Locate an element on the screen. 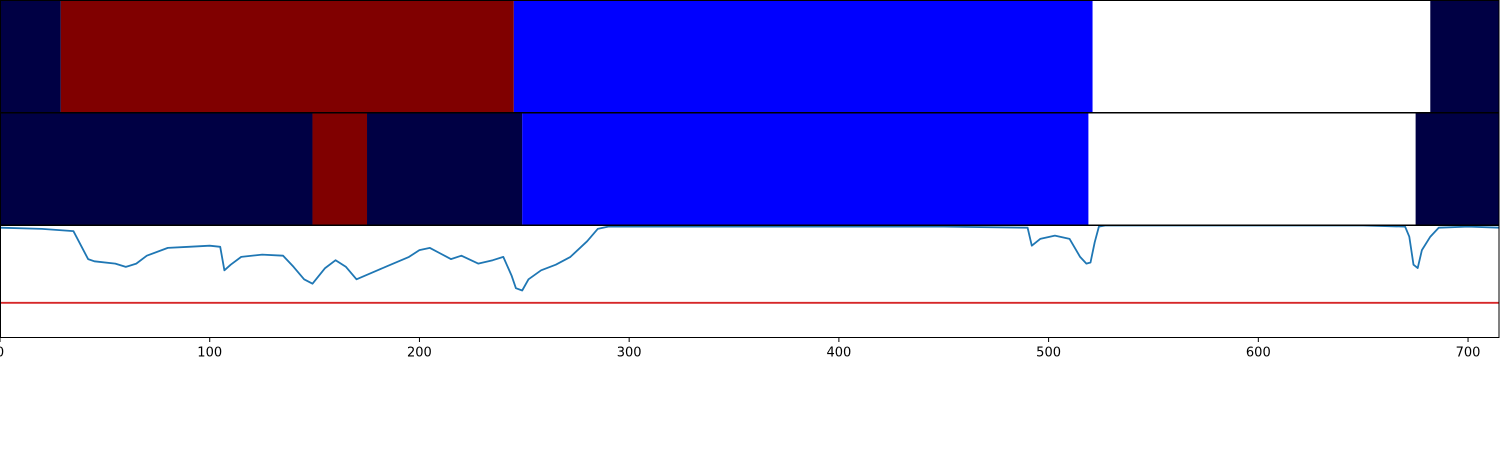  x-axis: 0 100 200 300 400 500 600 700 is located at coordinates (740, 349).